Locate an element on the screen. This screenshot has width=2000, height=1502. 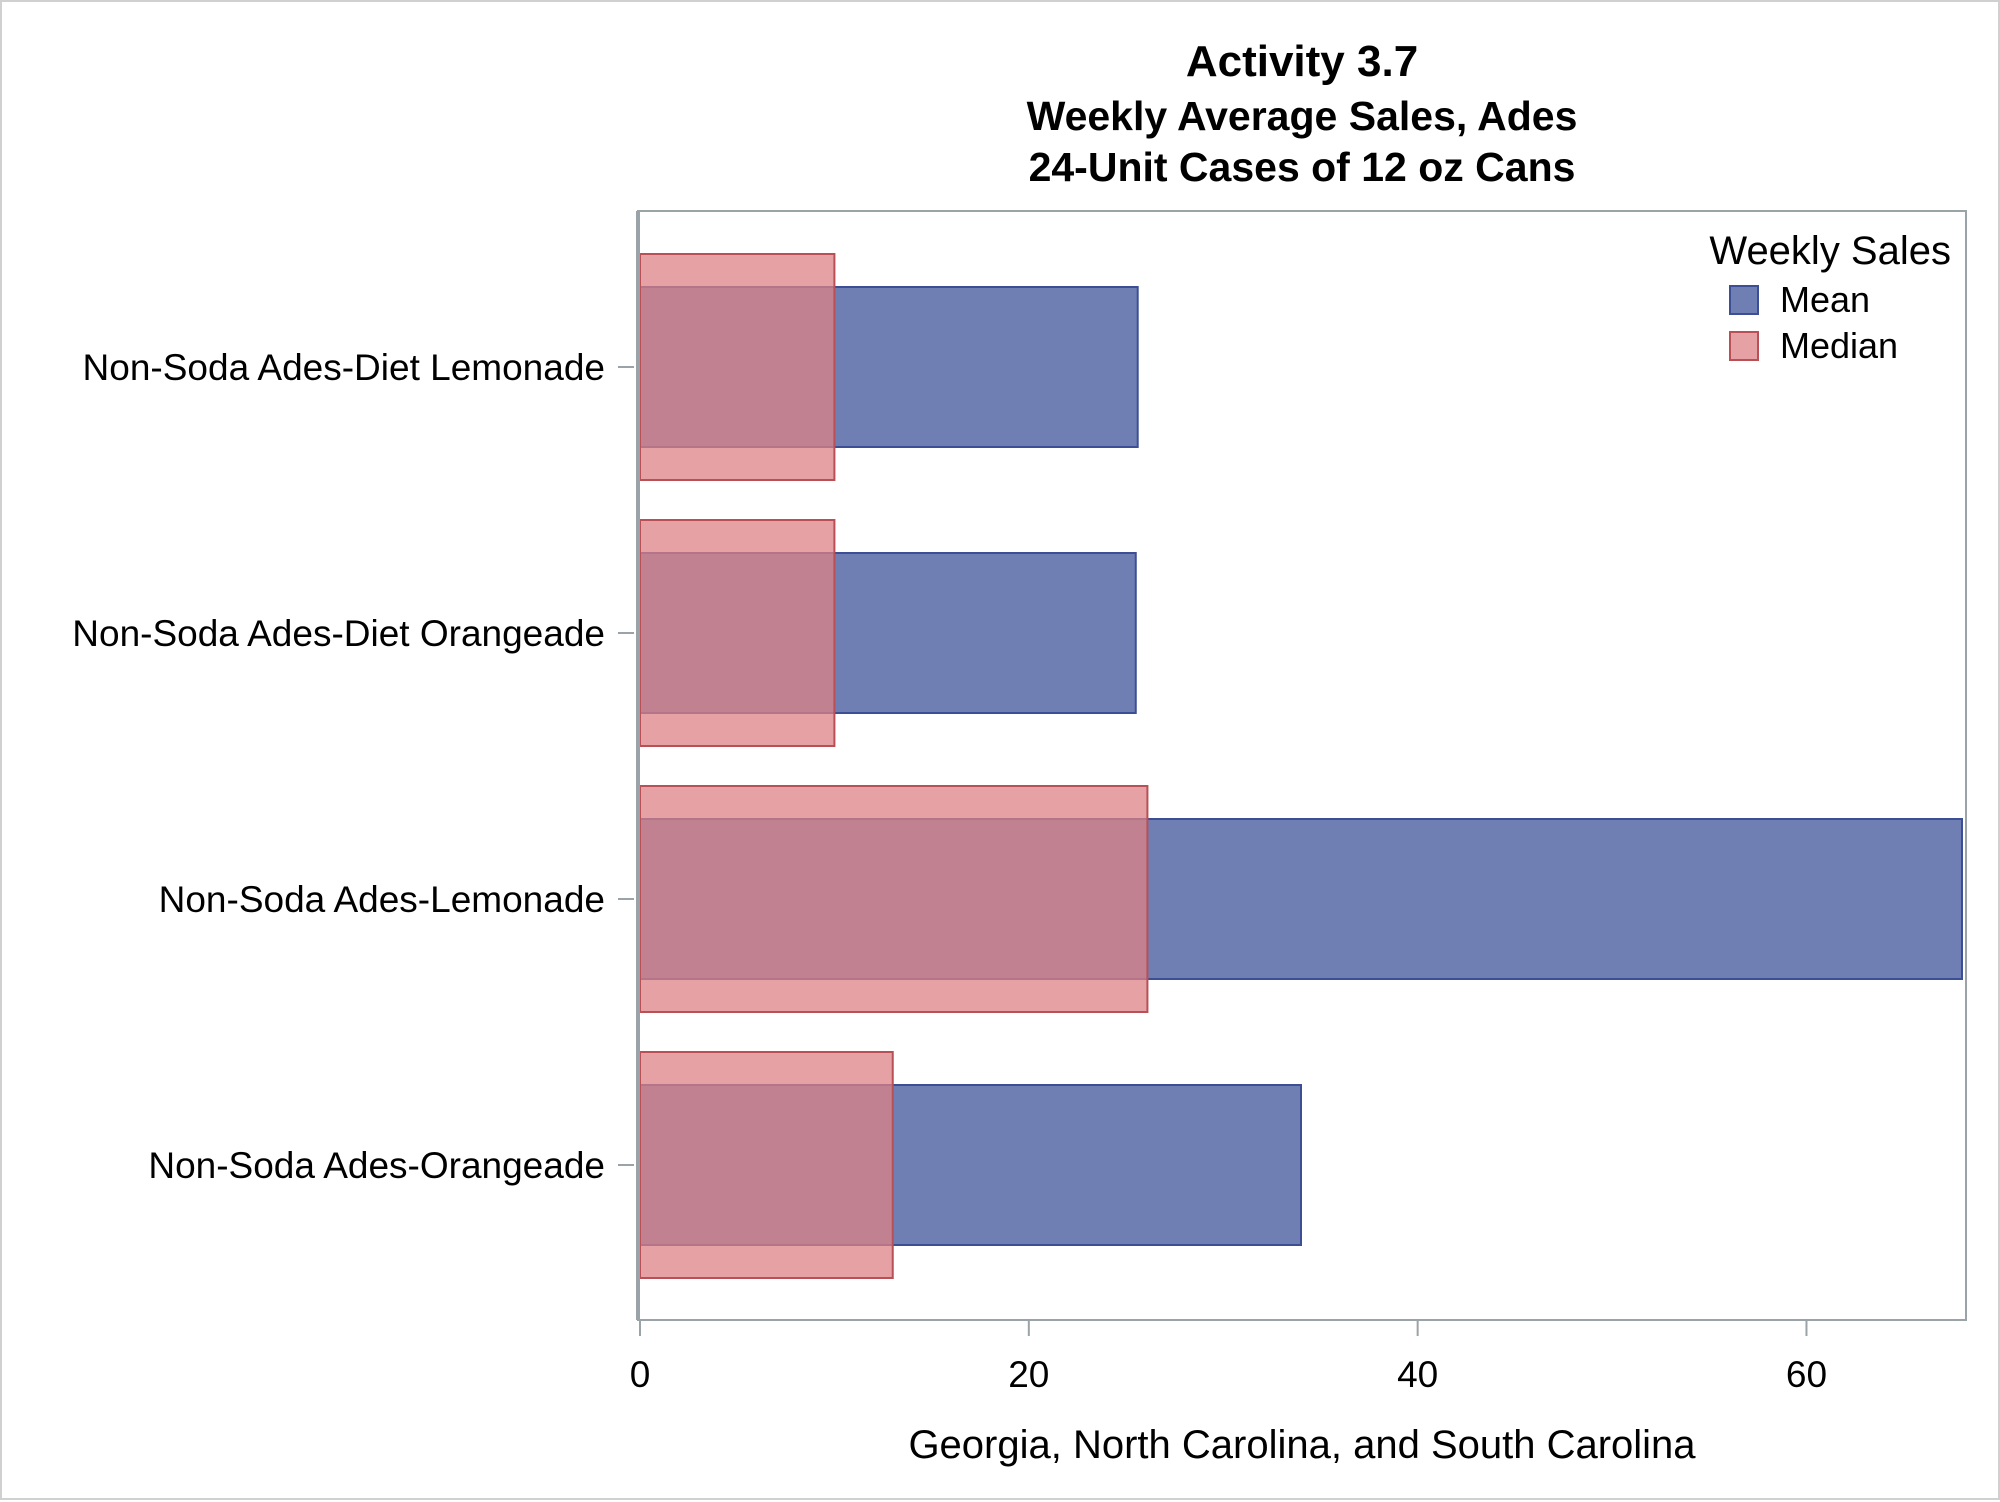
x-tick-label-0: 0 is located at coordinates (640, 1374).